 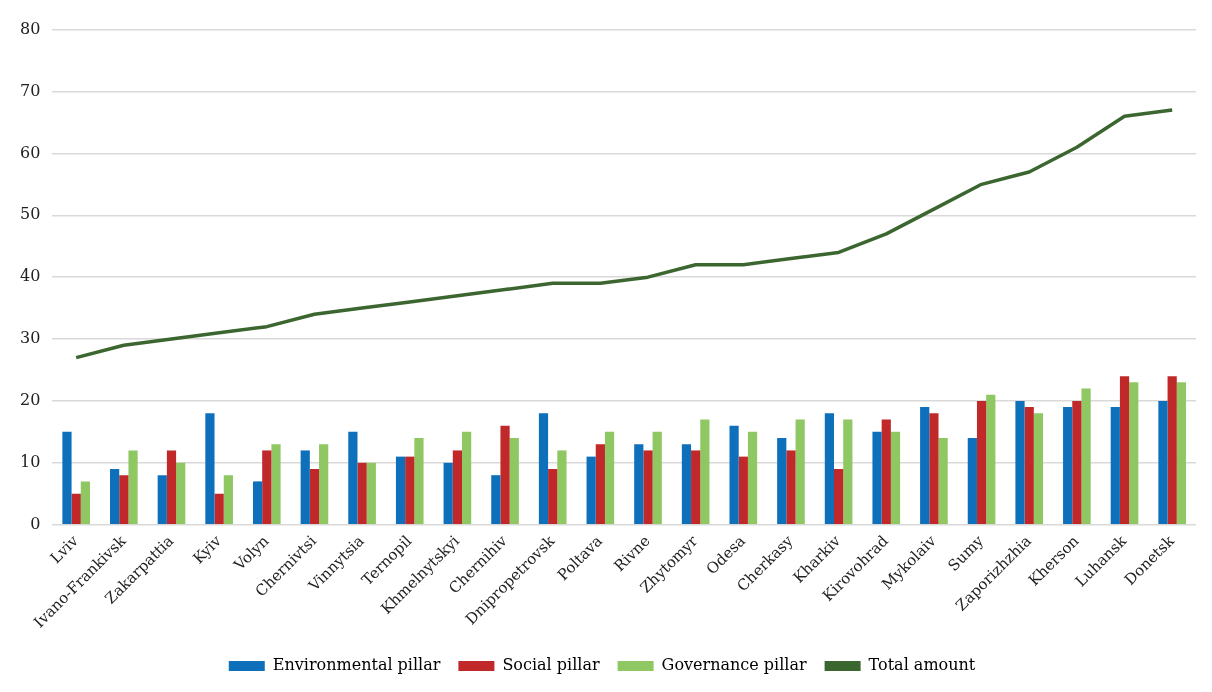 I want to click on y-tick-label: 70, so click(x=30, y=90).